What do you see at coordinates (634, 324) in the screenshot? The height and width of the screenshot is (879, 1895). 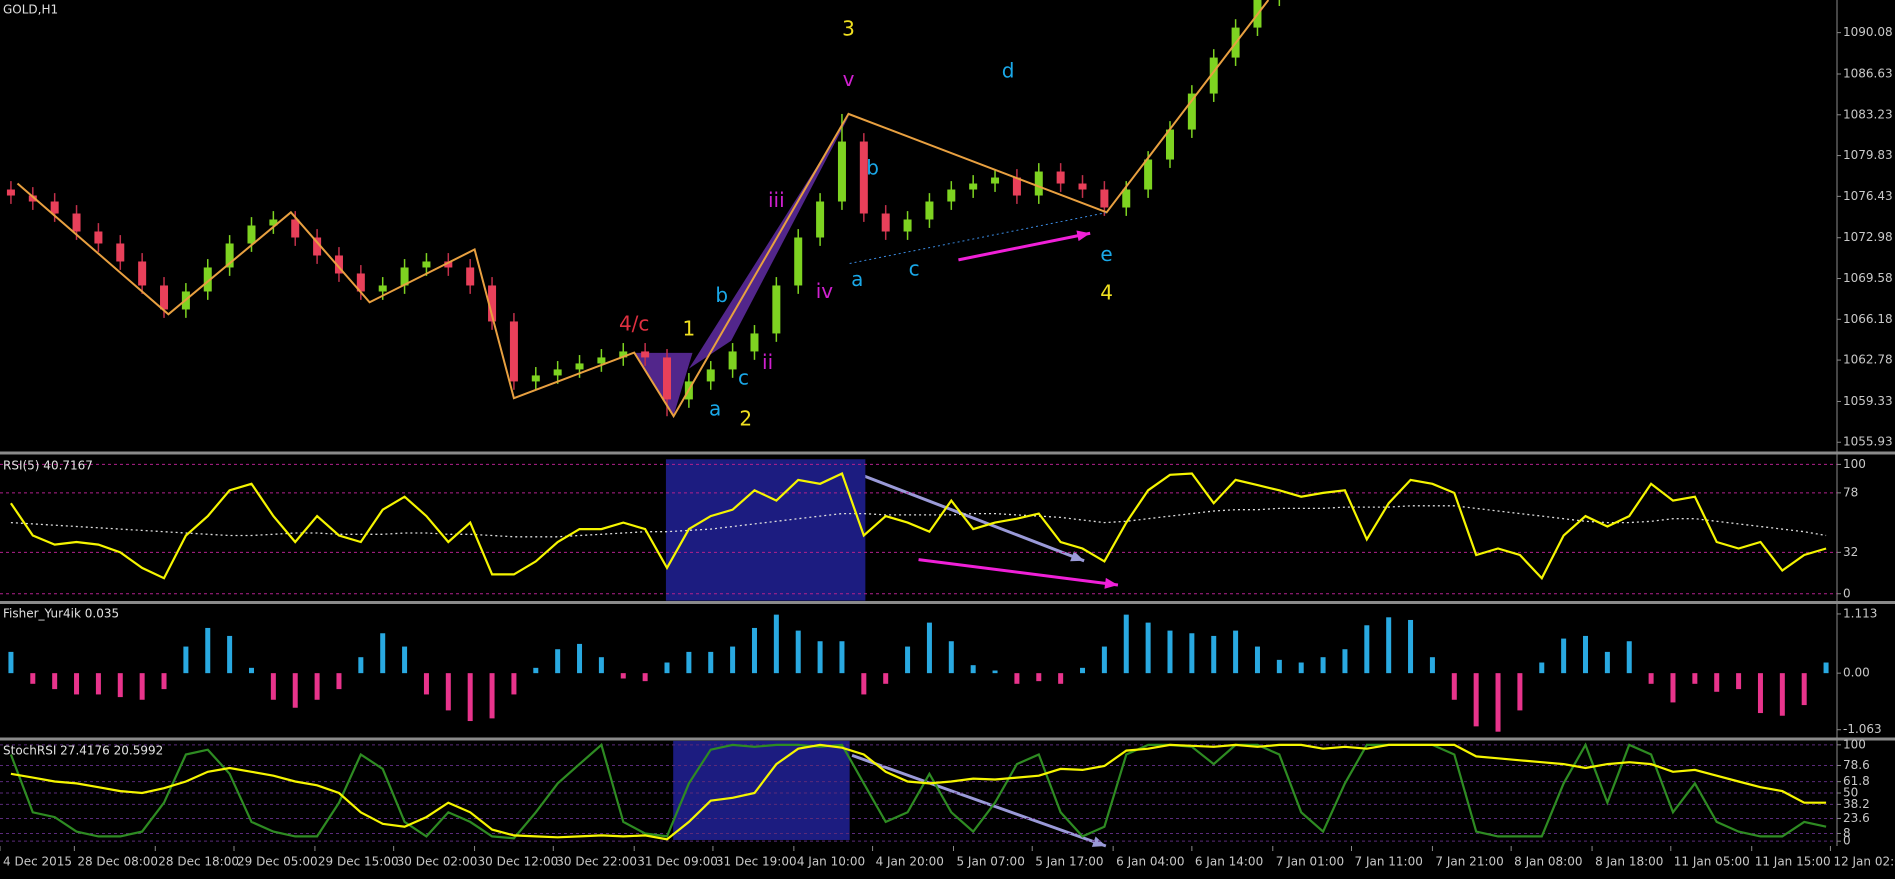 I see `wave-label: 4/c` at bounding box center [634, 324].